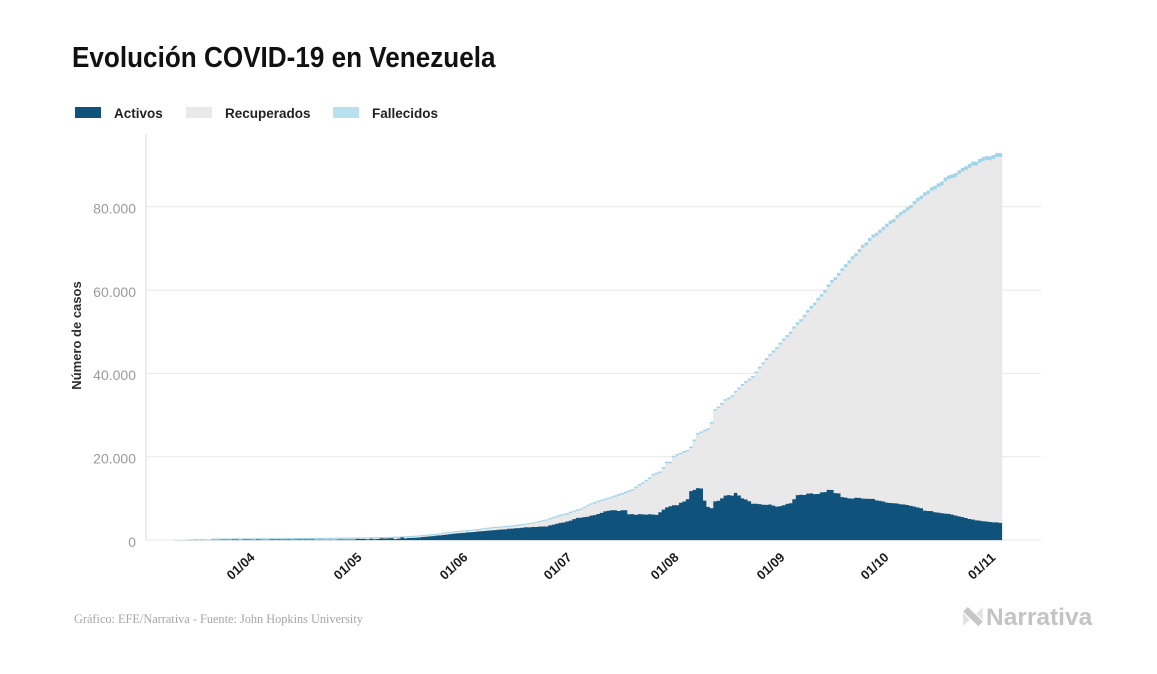  I want to click on svg-text: Número de casos, so click(76, 335).